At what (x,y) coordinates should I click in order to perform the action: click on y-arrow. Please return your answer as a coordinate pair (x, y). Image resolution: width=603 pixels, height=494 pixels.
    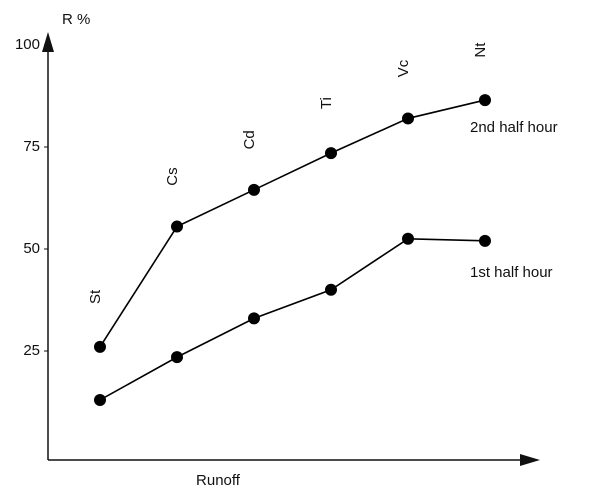
    Looking at the image, I should click on (48, 42).